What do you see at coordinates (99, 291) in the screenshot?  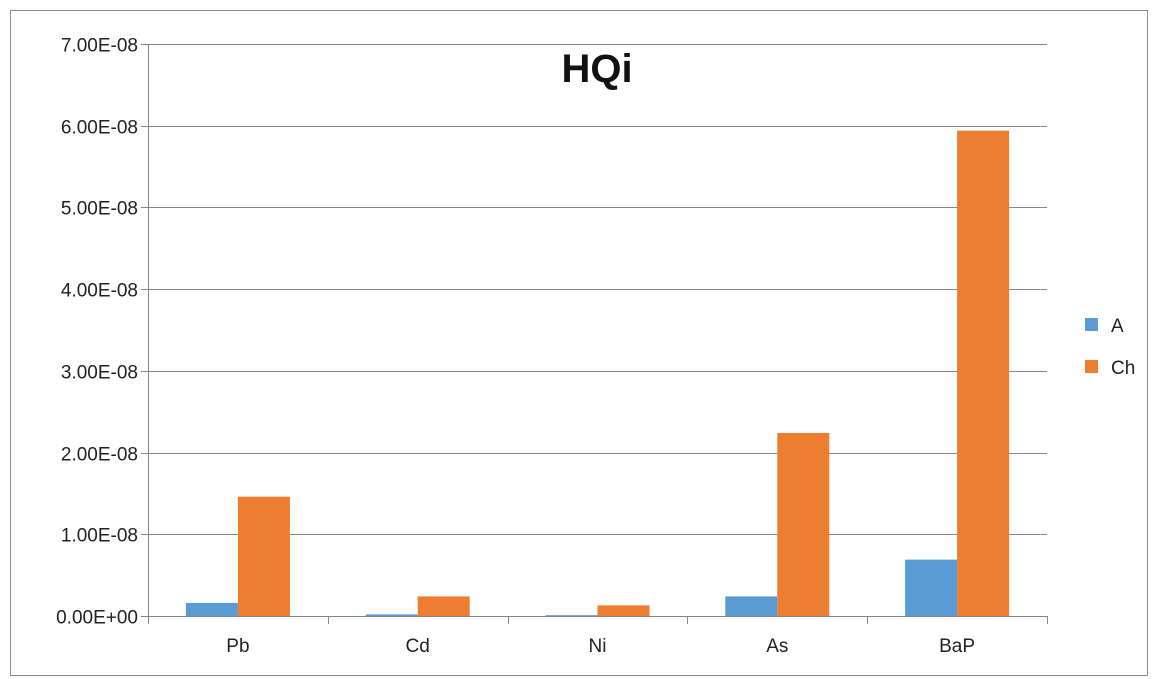 I see `y-tick-label: 4.00E-08` at bounding box center [99, 291].